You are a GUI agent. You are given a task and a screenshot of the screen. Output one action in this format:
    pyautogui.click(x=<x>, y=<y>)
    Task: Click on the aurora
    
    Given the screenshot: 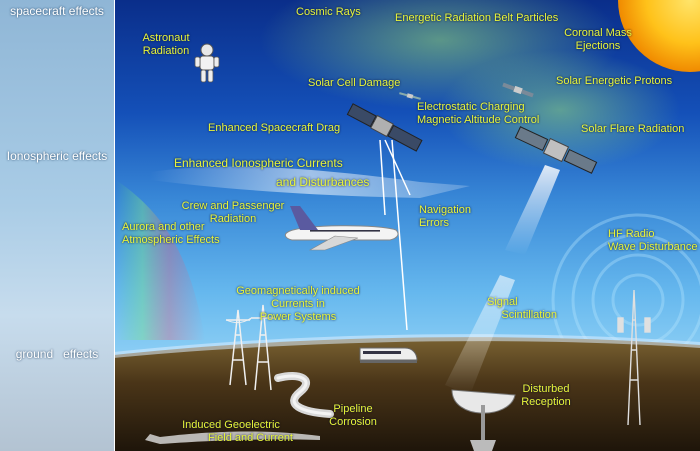 What is the action you would take?
    pyautogui.click(x=160, y=260)
    